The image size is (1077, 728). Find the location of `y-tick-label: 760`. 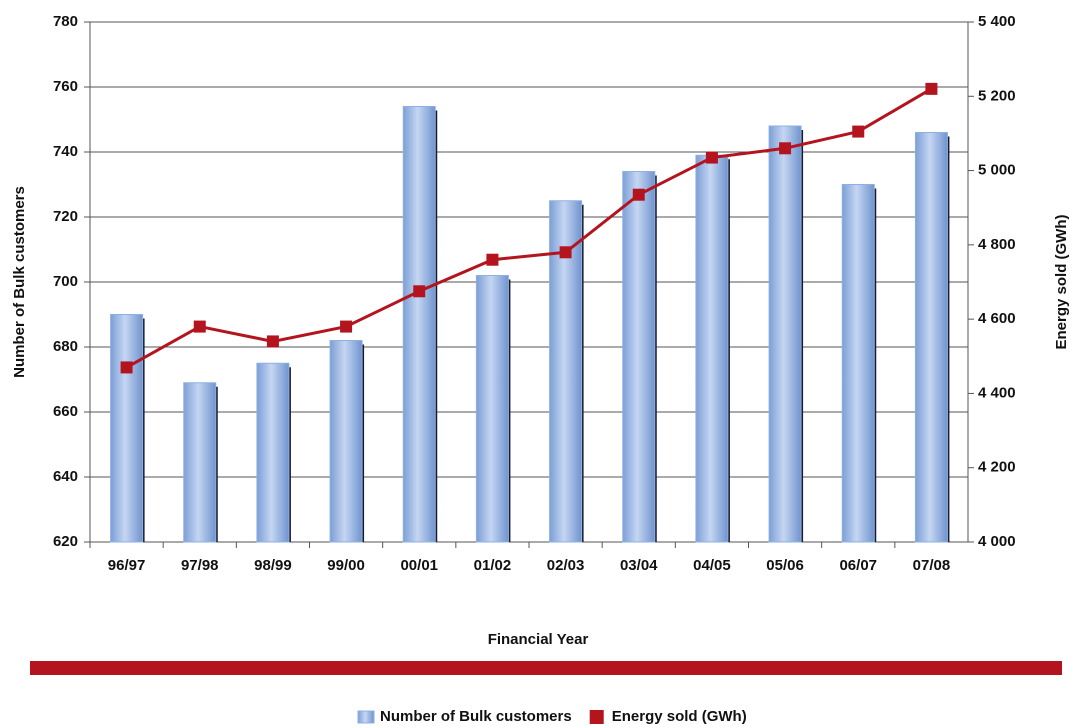

y-tick-label: 760 is located at coordinates (65, 86).